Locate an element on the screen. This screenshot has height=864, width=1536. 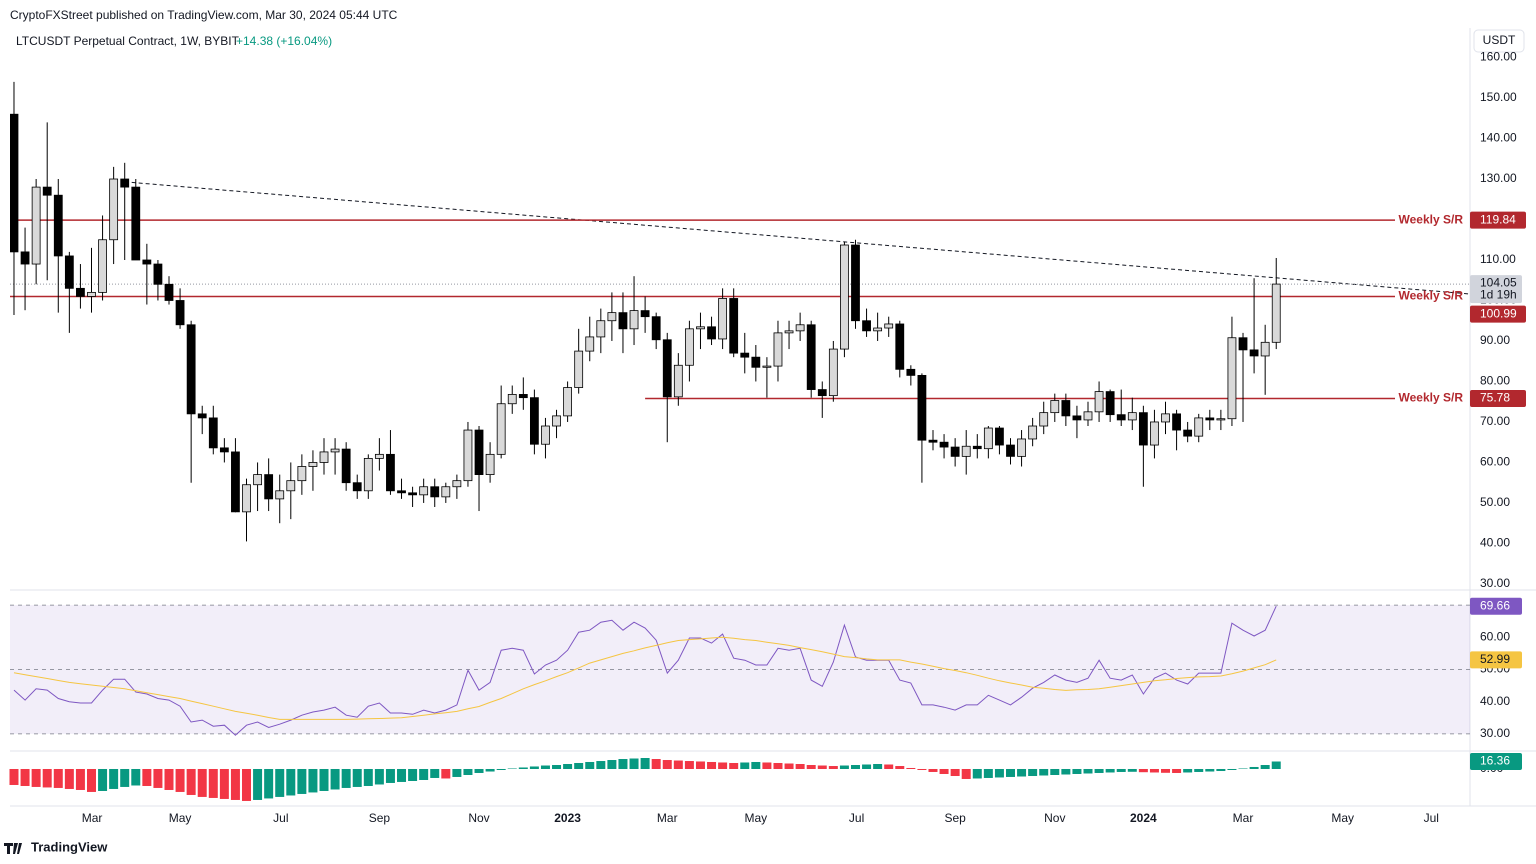
x-tick-label: 2024 is located at coordinates (1143, 818).